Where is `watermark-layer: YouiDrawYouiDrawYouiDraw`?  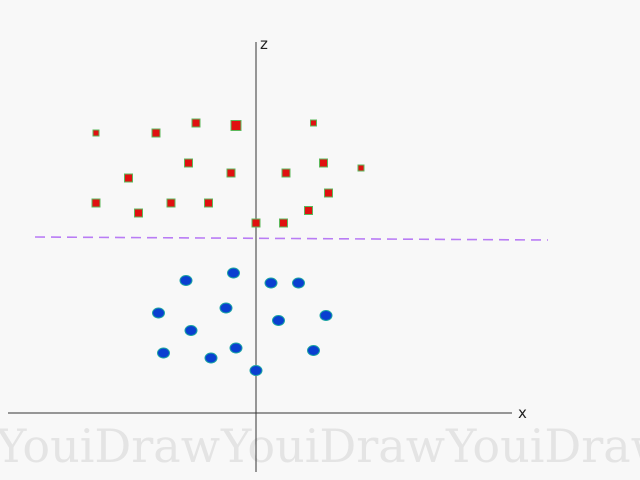 watermark-layer: YouiDrawYouiDrawYouiDraw is located at coordinates (320, 446).